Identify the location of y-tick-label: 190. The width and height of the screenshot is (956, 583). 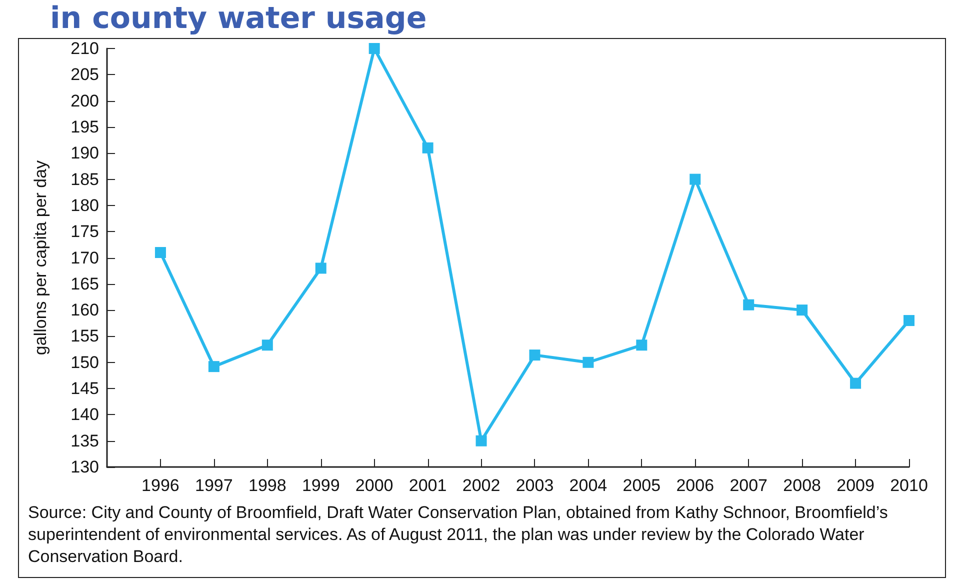
(84, 153).